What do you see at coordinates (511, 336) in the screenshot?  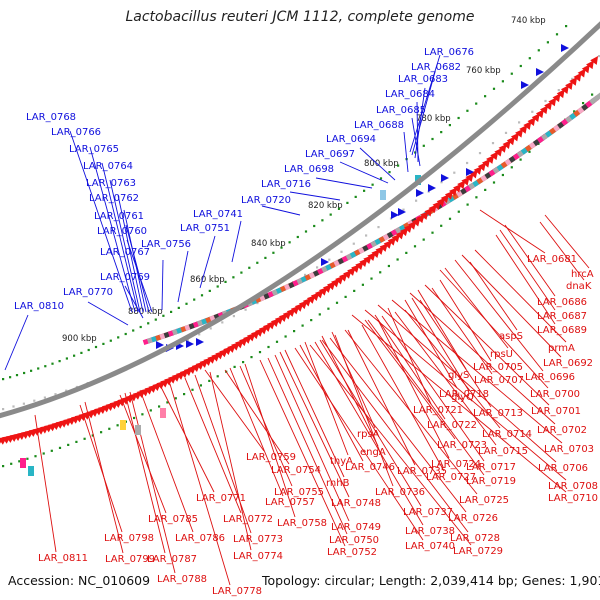 I see `lower-gene-label: aspS` at bounding box center [511, 336].